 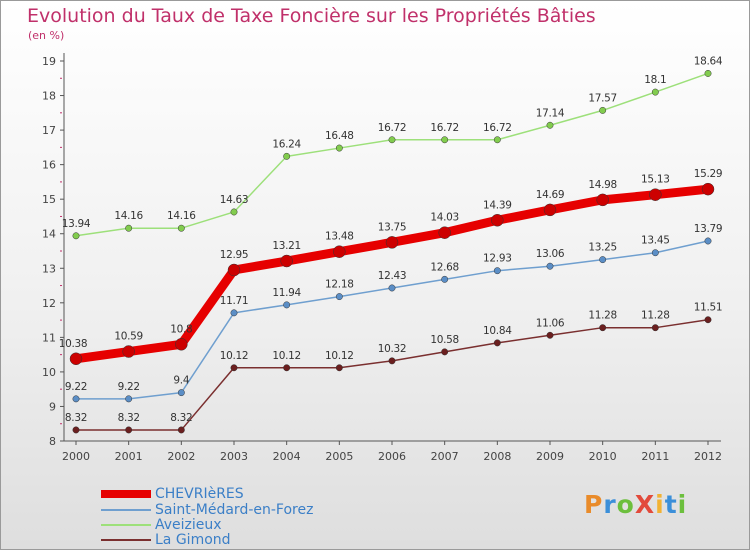 I want to click on y-tick-label: 13, so click(x=49, y=268).